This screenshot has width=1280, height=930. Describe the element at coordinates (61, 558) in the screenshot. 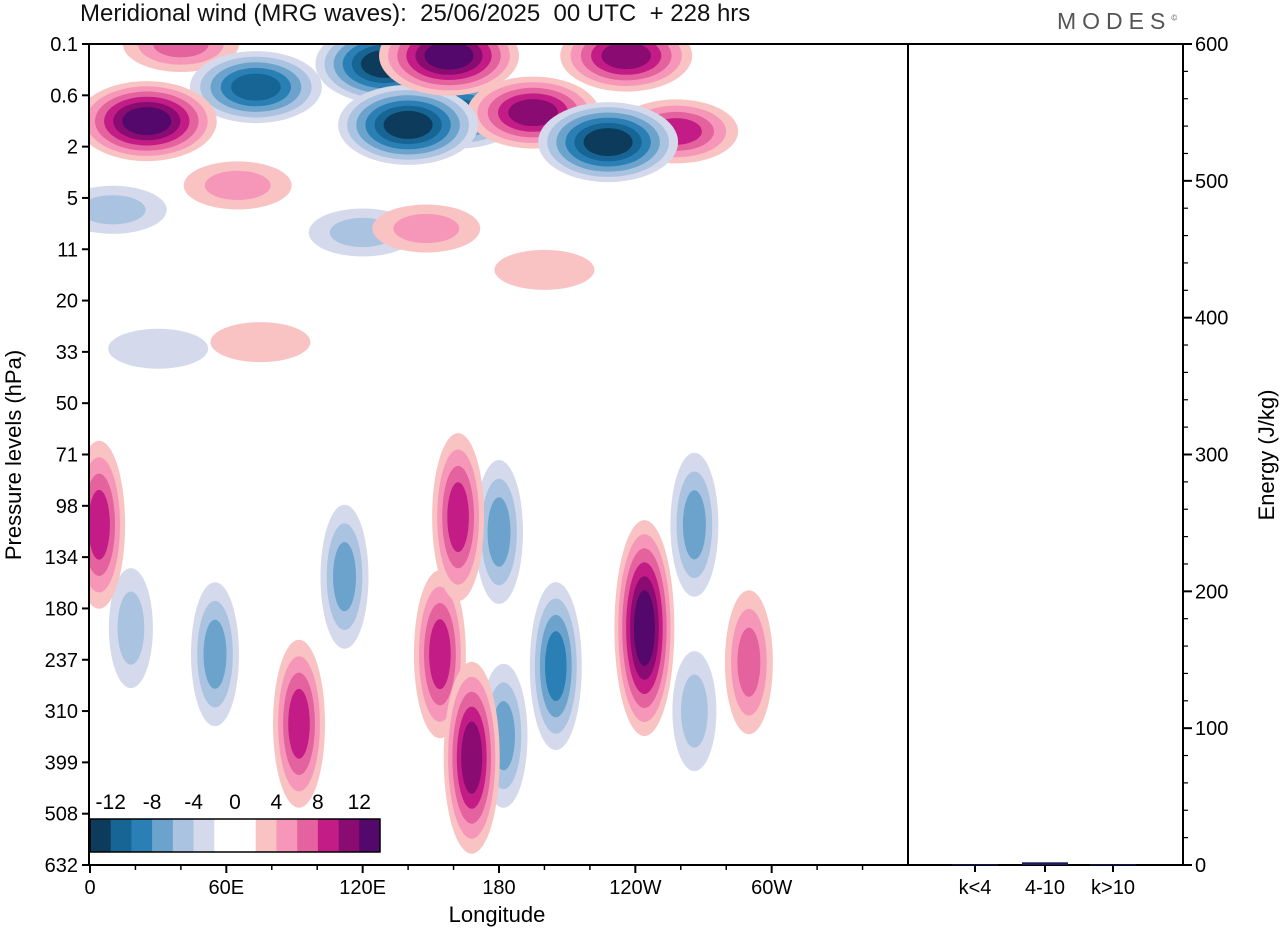

I see `y-tick-label: 134` at that location.